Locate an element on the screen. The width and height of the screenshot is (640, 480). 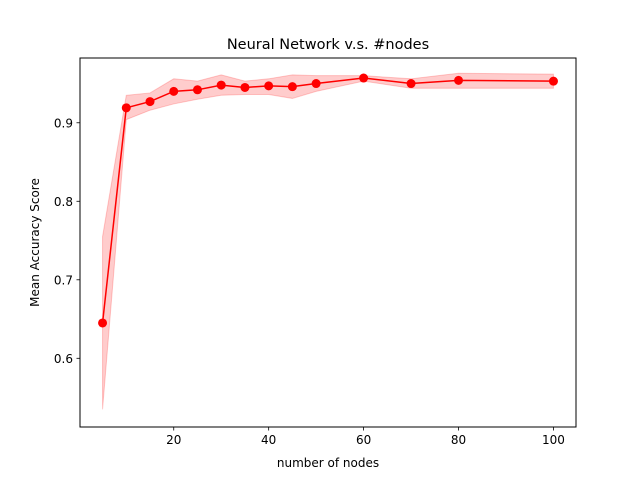
x-tick-label: 20 is located at coordinates (173, 440).